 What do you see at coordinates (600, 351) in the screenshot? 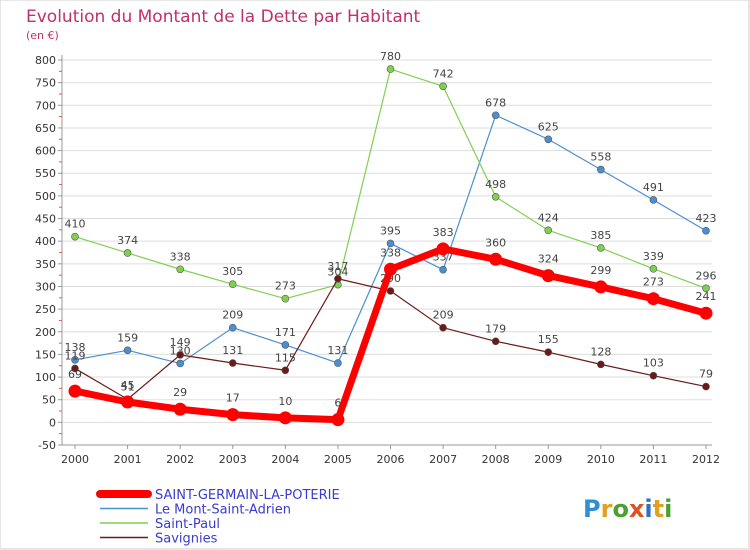
I see `data-label: 128` at bounding box center [600, 351].